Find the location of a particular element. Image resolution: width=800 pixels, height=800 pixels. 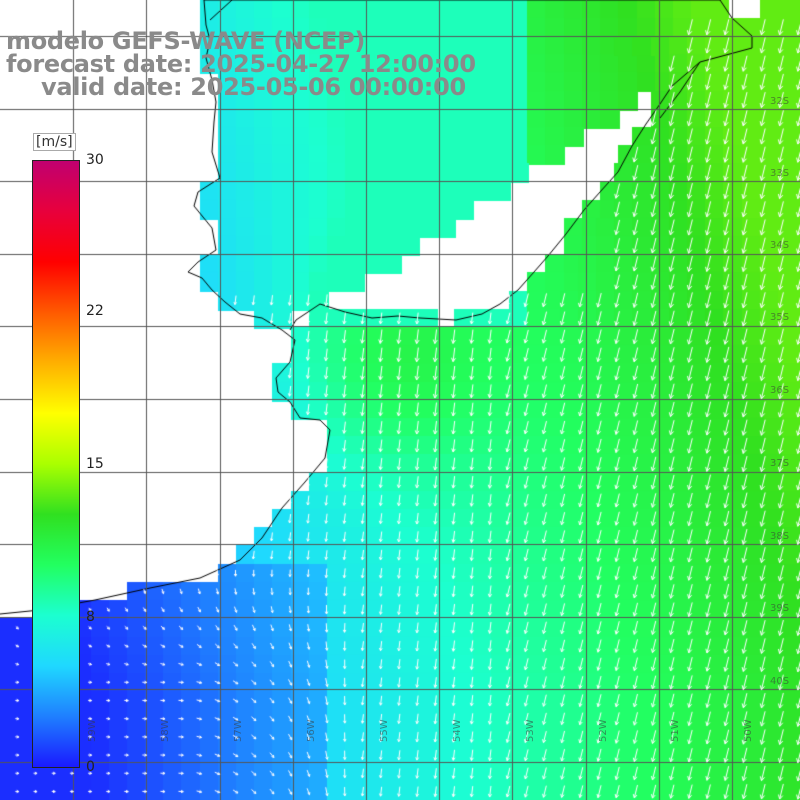

lat-label: 38S is located at coordinates (780, 536).